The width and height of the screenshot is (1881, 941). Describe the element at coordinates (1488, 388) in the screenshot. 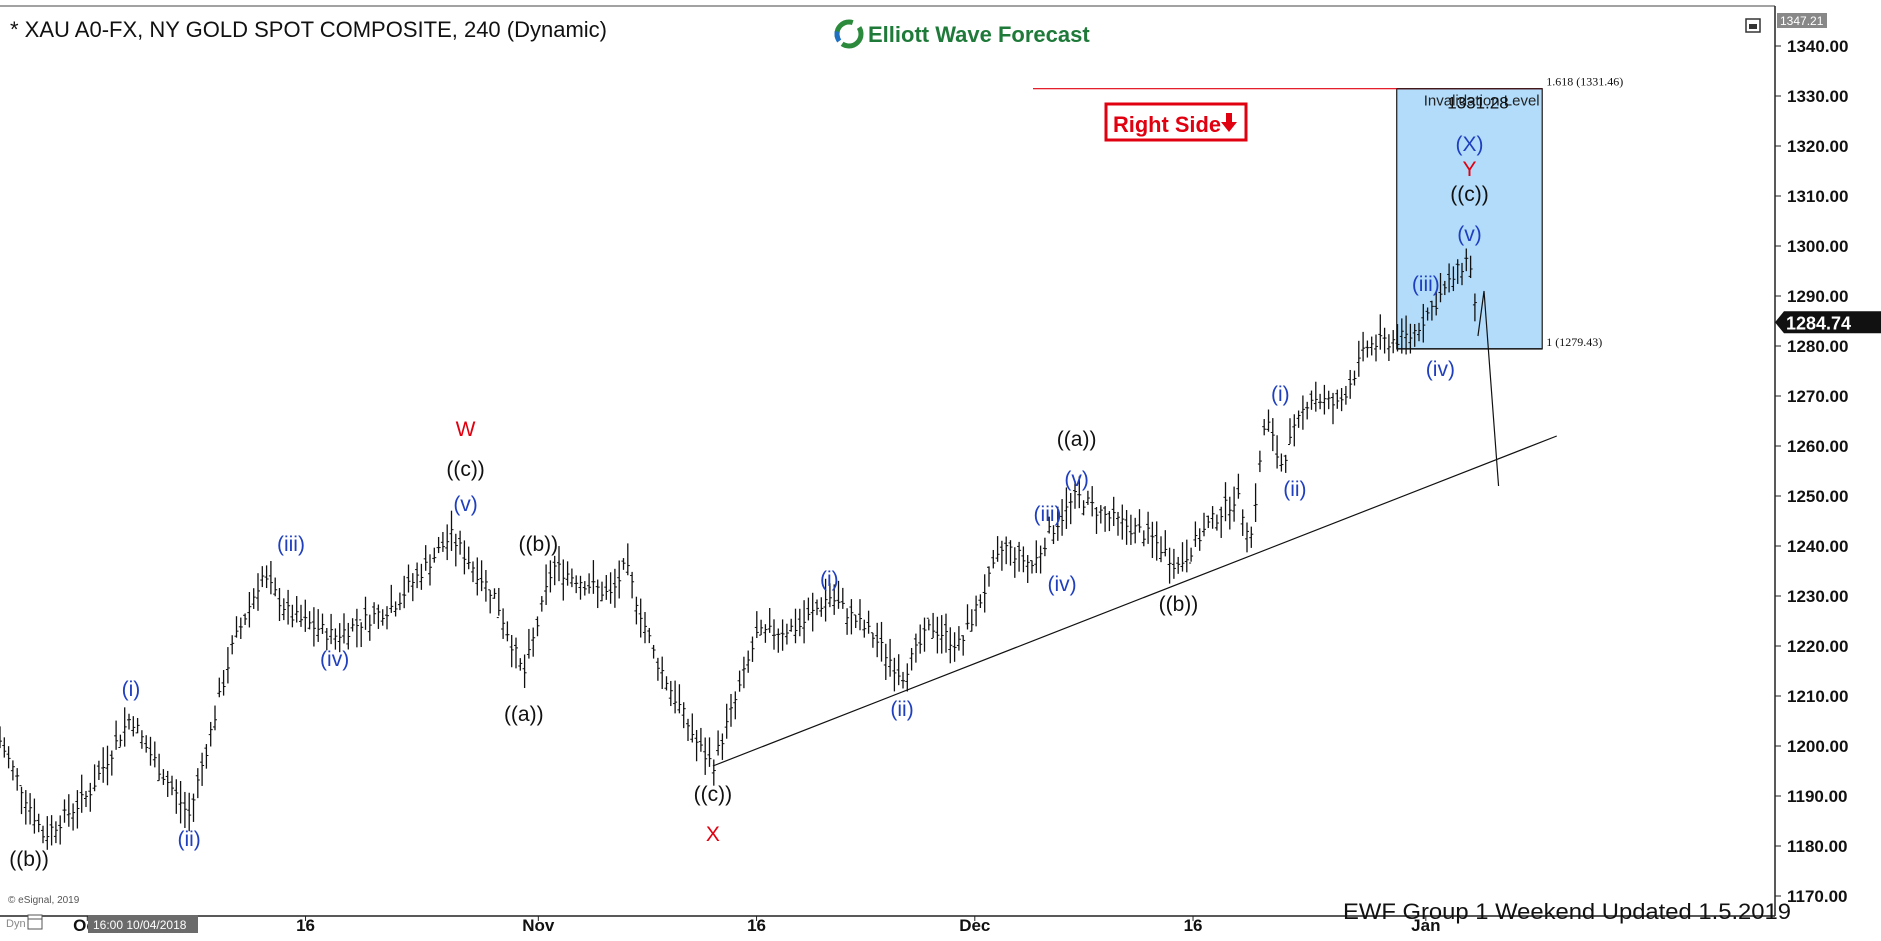

I see `projection-path` at that location.